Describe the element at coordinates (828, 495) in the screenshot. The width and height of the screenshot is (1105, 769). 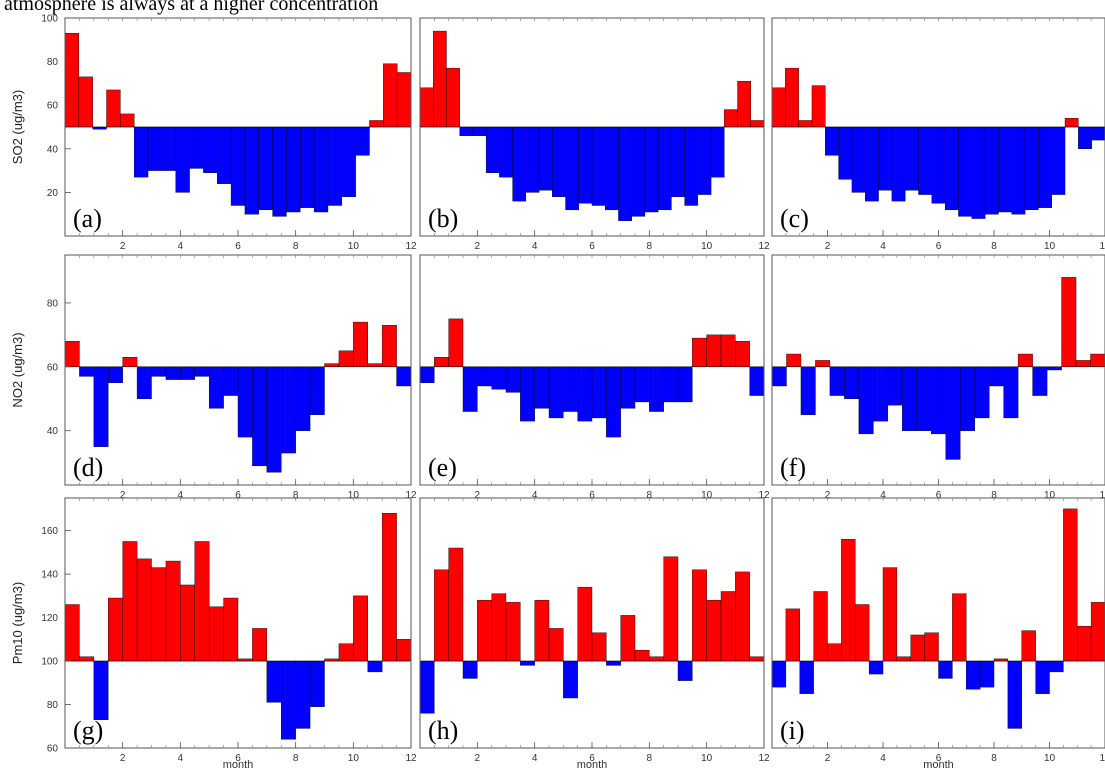
I see `x-tick-label: 2` at that location.